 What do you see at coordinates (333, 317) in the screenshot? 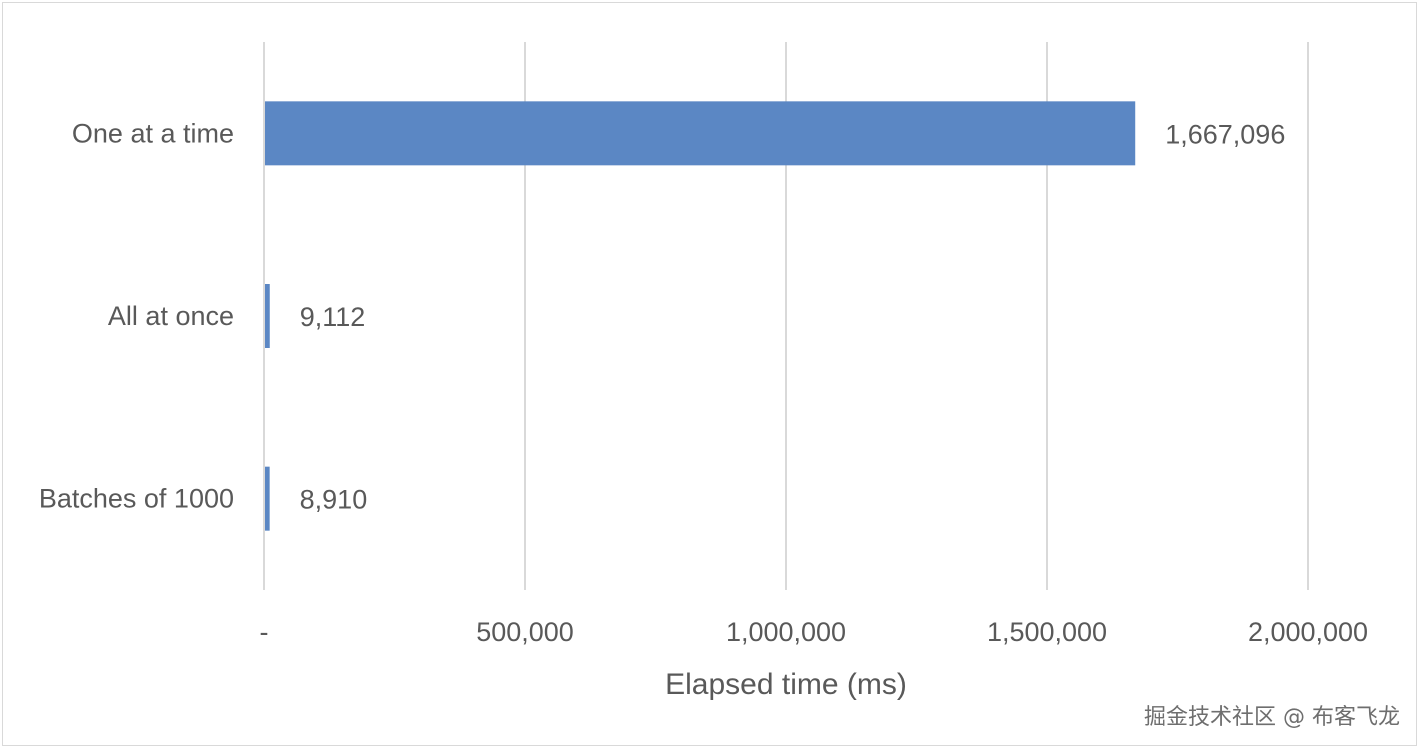
I see `data-label: 9,112` at bounding box center [333, 317].